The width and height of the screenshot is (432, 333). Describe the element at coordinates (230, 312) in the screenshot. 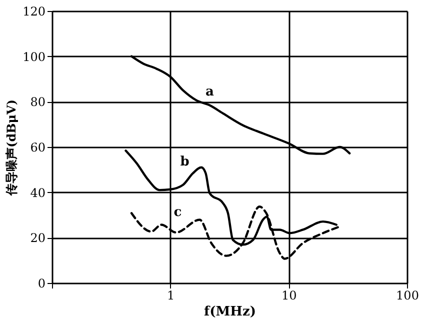

I see `x-axis-title: f(MHz)` at that location.